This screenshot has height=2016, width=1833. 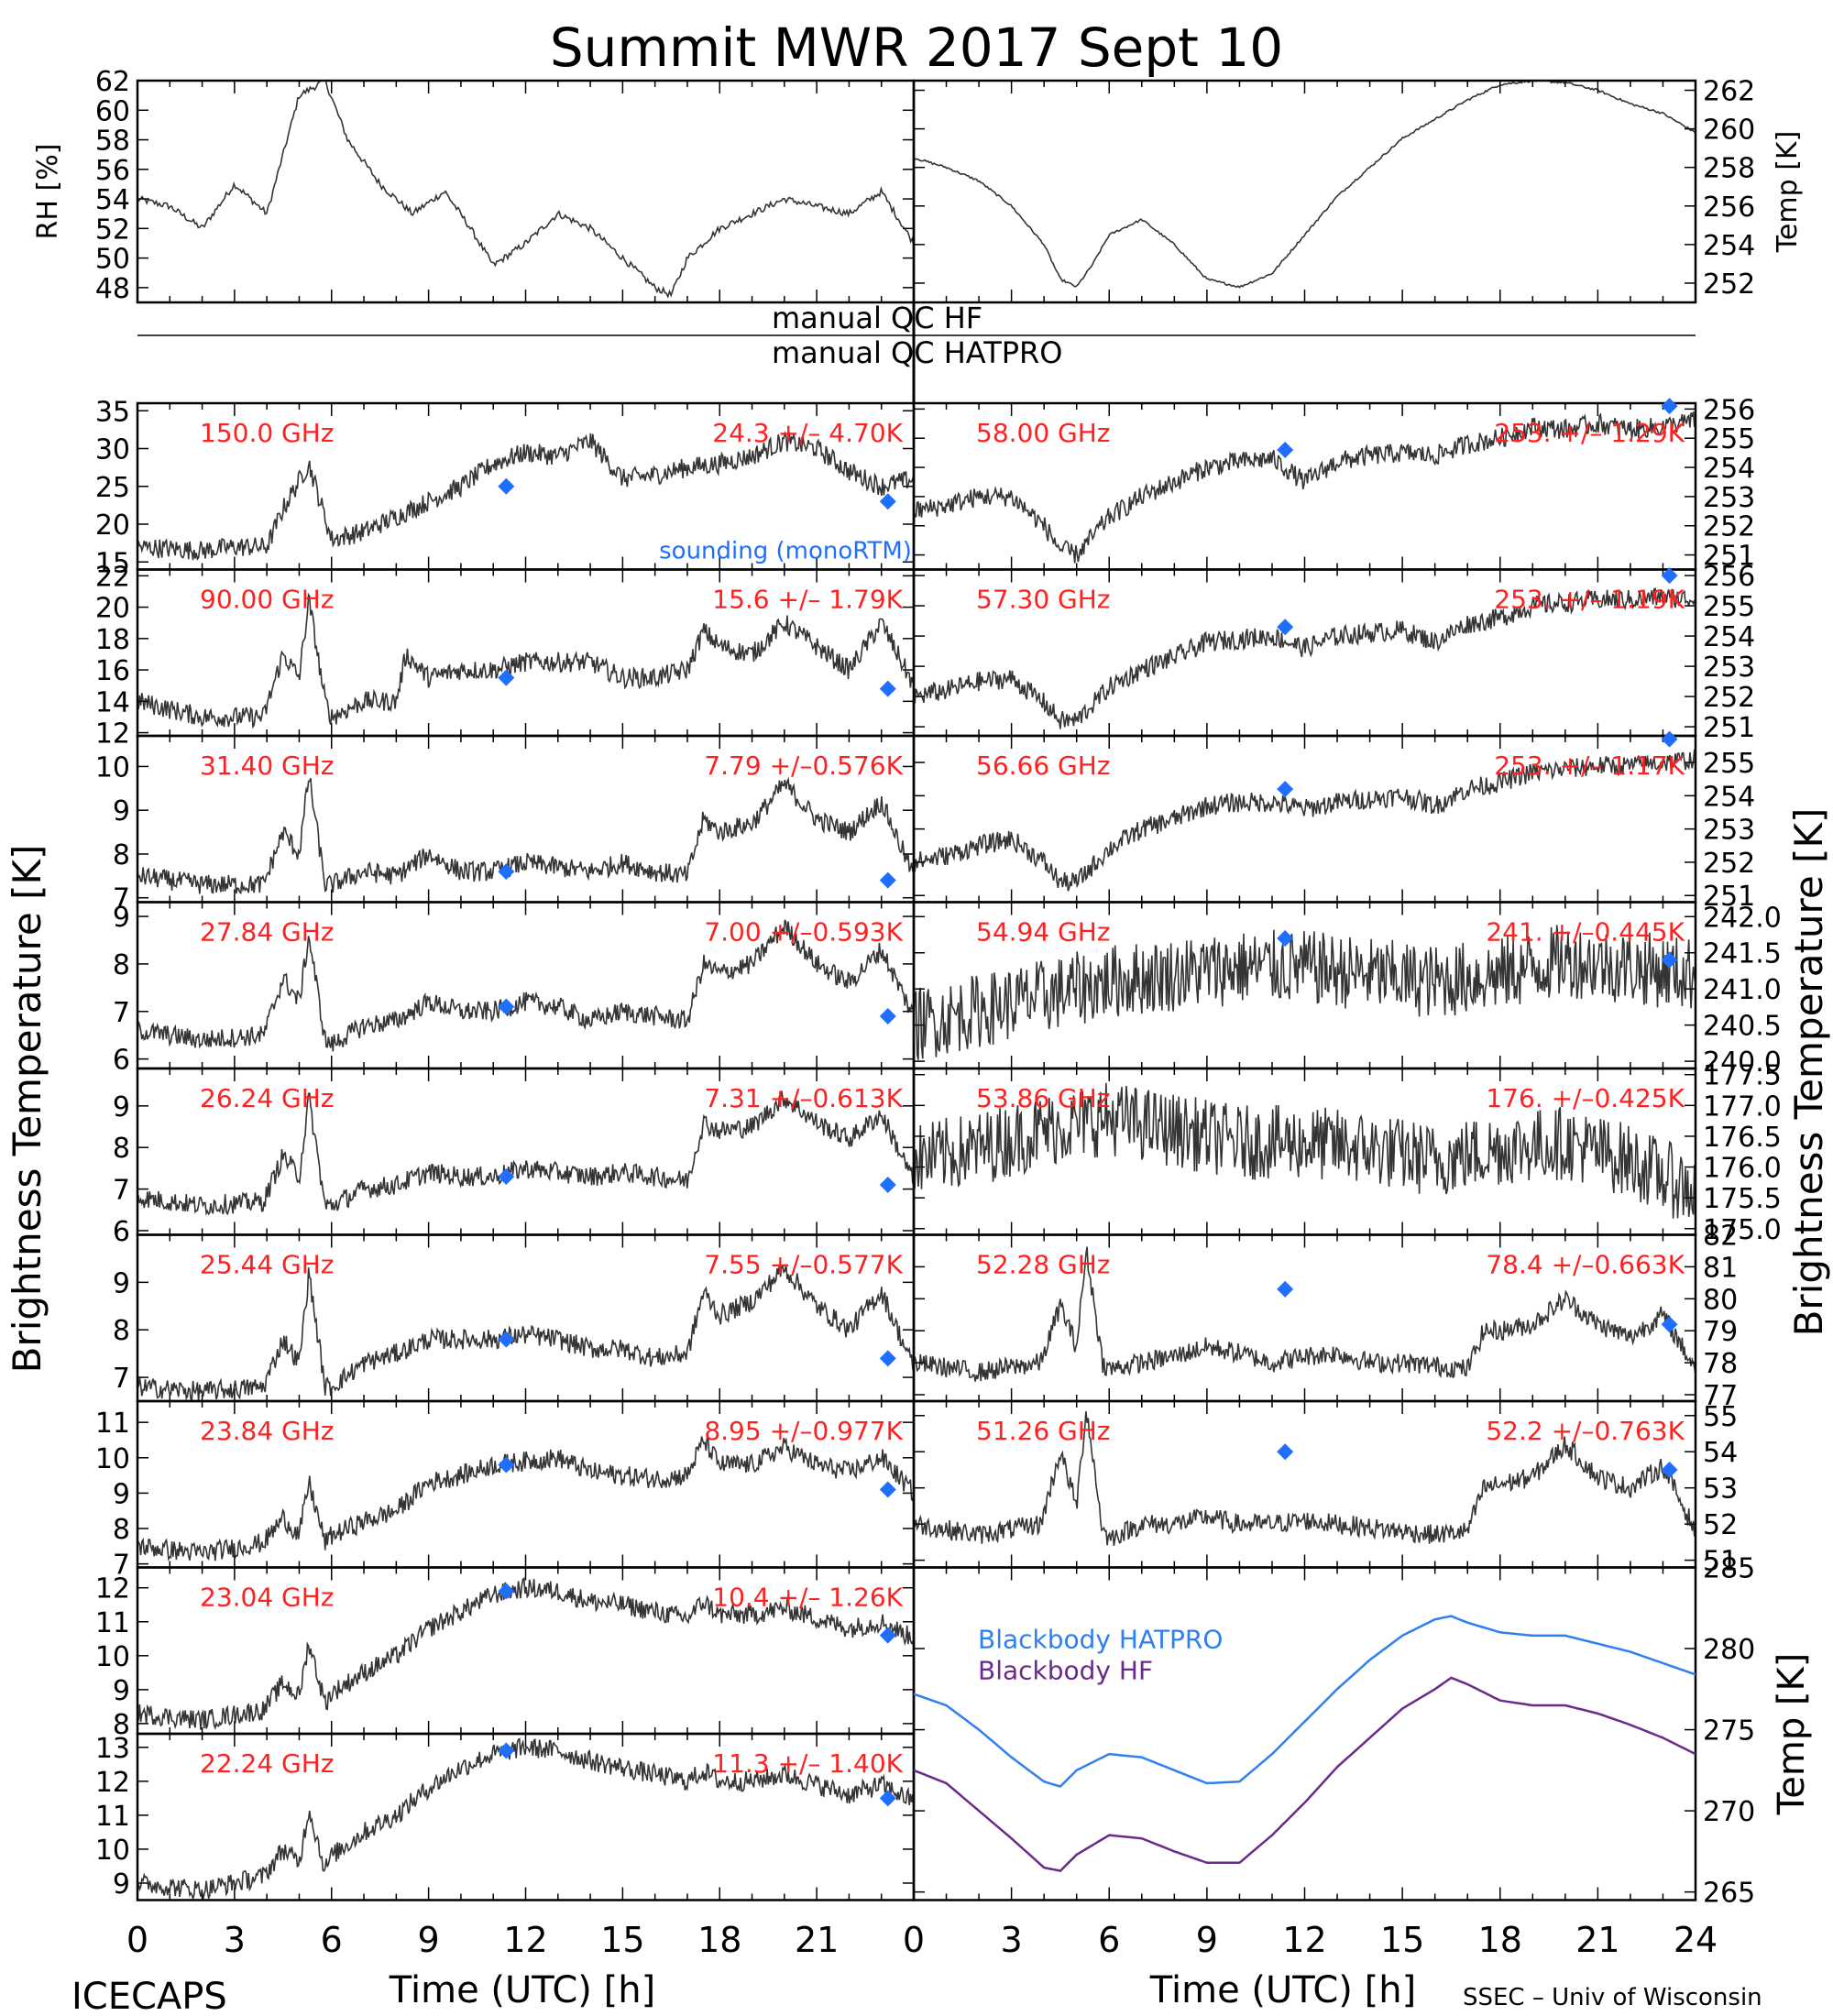 I want to click on x-tick-label: 9, so click(x=1207, y=1940).